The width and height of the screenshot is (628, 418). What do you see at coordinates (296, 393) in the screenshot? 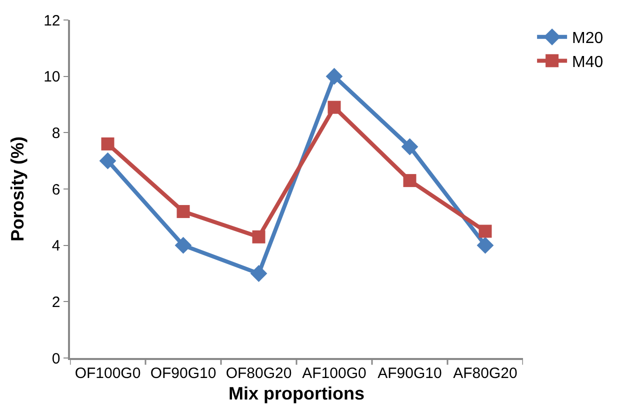
I see `x-axis-title: Mix proportions` at bounding box center [296, 393].